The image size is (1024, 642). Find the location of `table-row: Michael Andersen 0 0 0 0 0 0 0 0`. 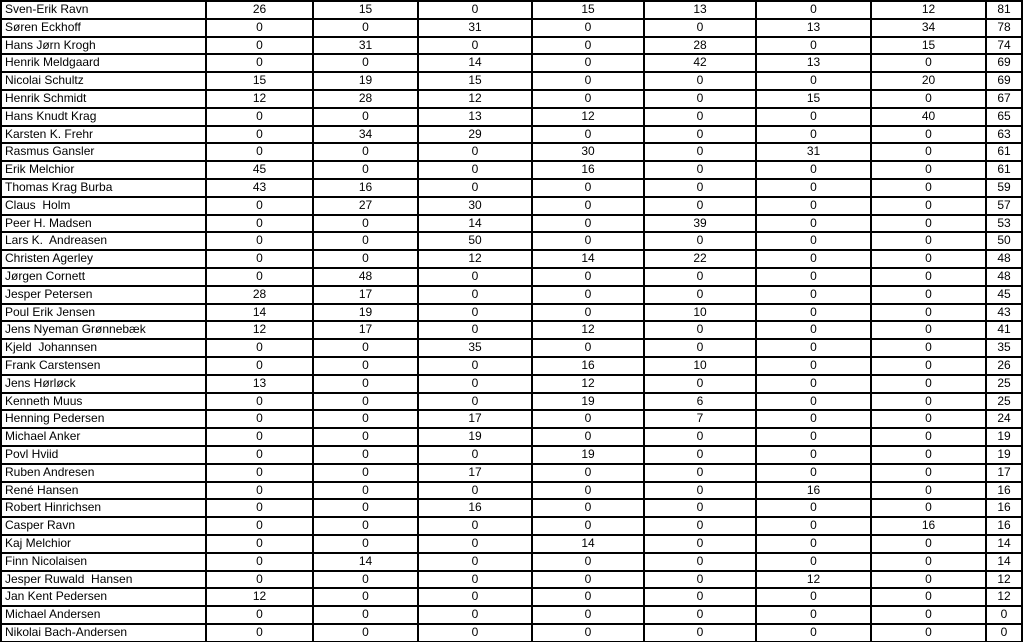

table-row: Michael Andersen 0 0 0 0 0 0 0 0 is located at coordinates (511, 615).